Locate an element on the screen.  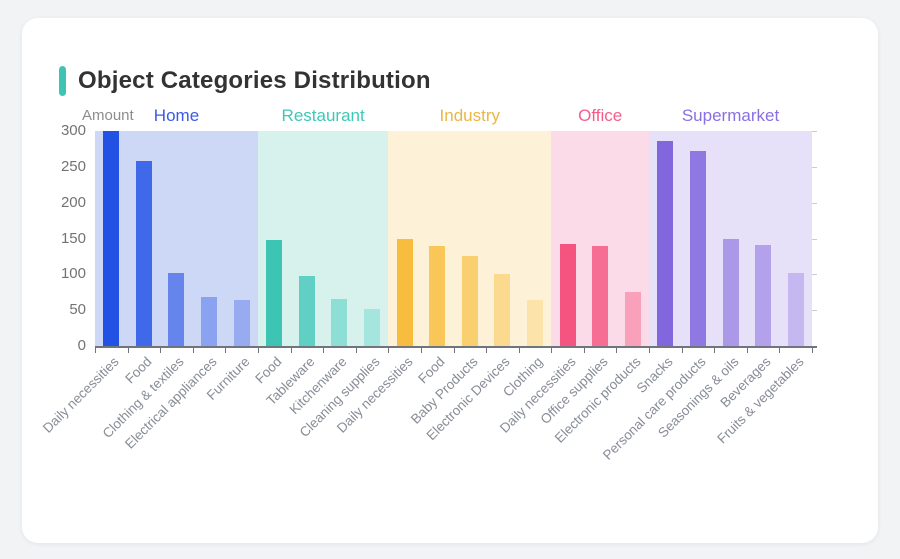
bar-home-daily-necessities is located at coordinates (111, 238).